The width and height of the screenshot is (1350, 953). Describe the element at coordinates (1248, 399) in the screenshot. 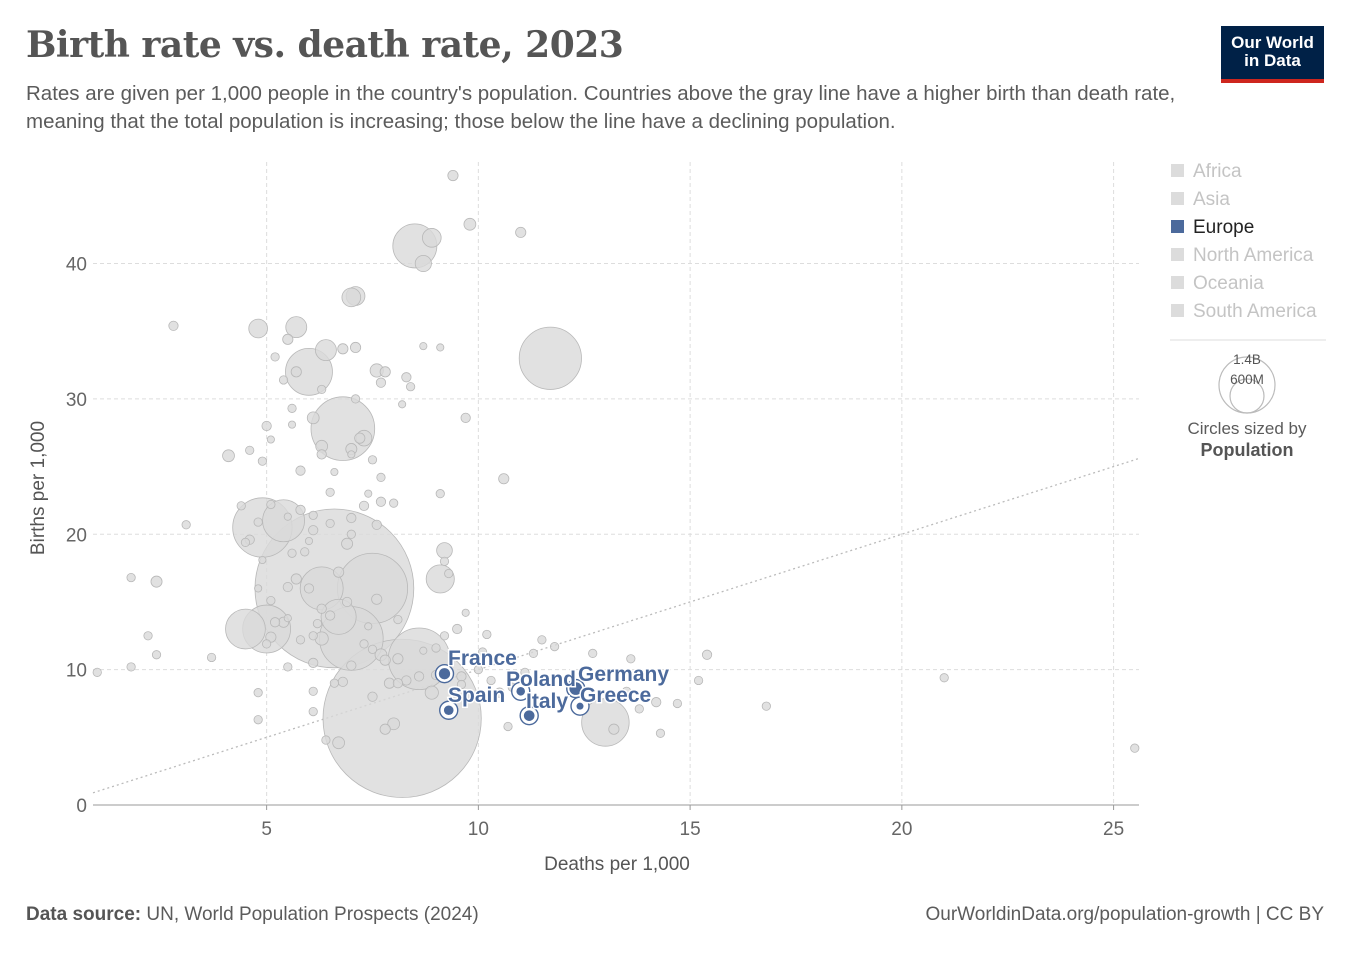

I see `size-legend: 1.4B 600M Circles sized by Population` at that location.